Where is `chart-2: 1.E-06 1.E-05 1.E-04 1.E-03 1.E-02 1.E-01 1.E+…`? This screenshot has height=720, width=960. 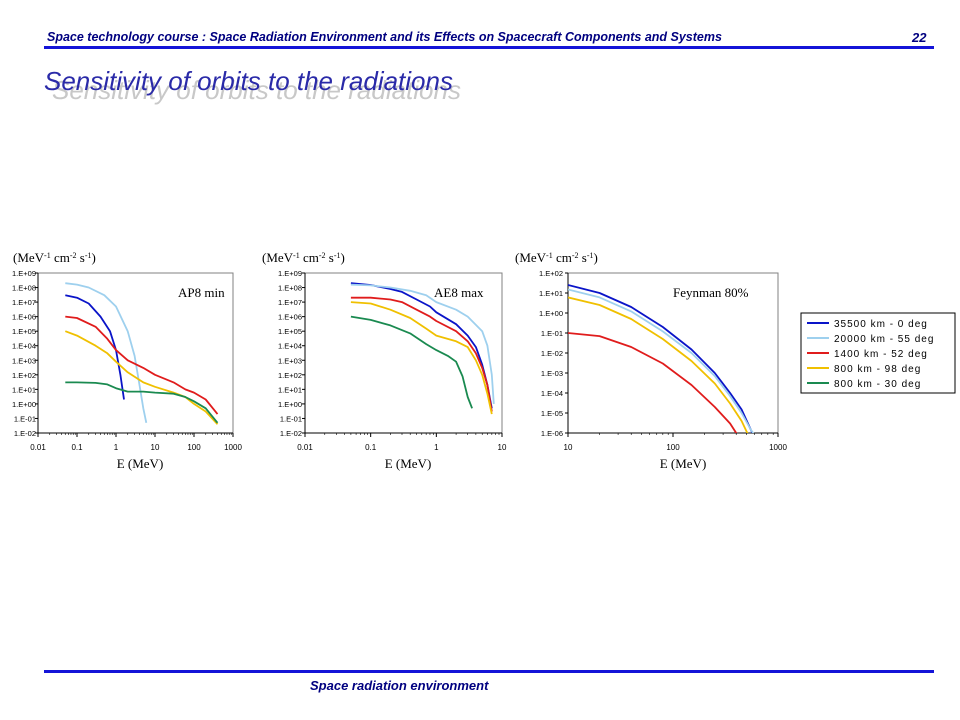
chart-2: 1.E-06 1.E-05 1.E-04 1.E-03 1.E-02 1.E-01 1.E+… is located at coordinates (651, 360).